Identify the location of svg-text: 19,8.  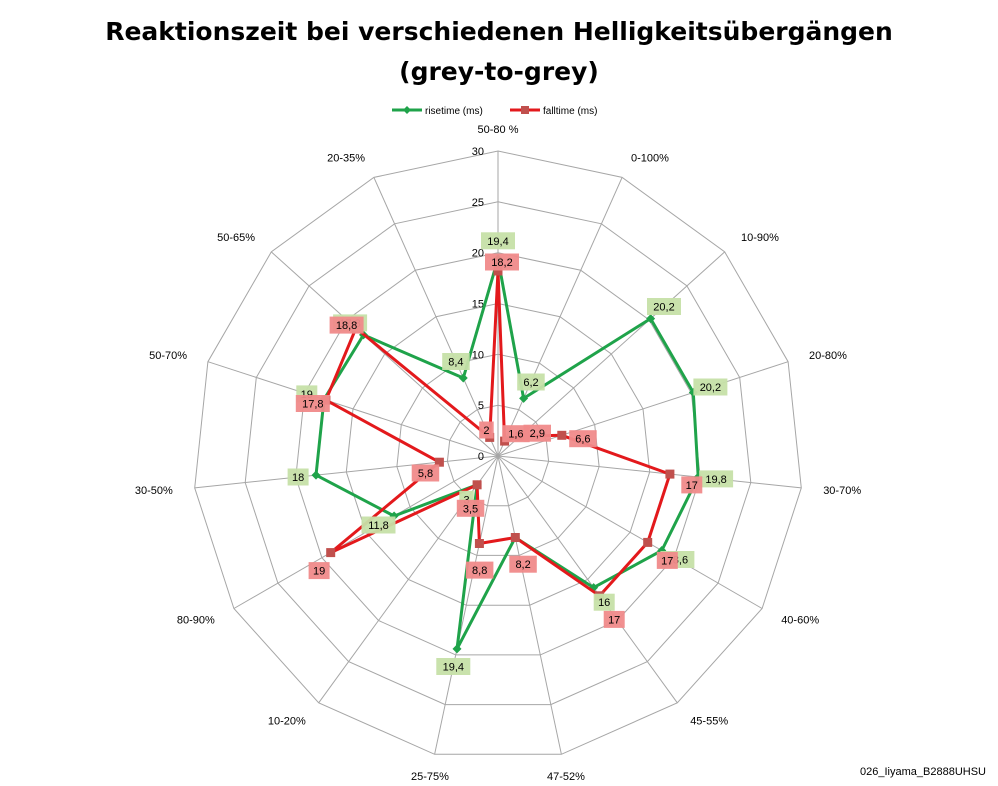
(715, 480).